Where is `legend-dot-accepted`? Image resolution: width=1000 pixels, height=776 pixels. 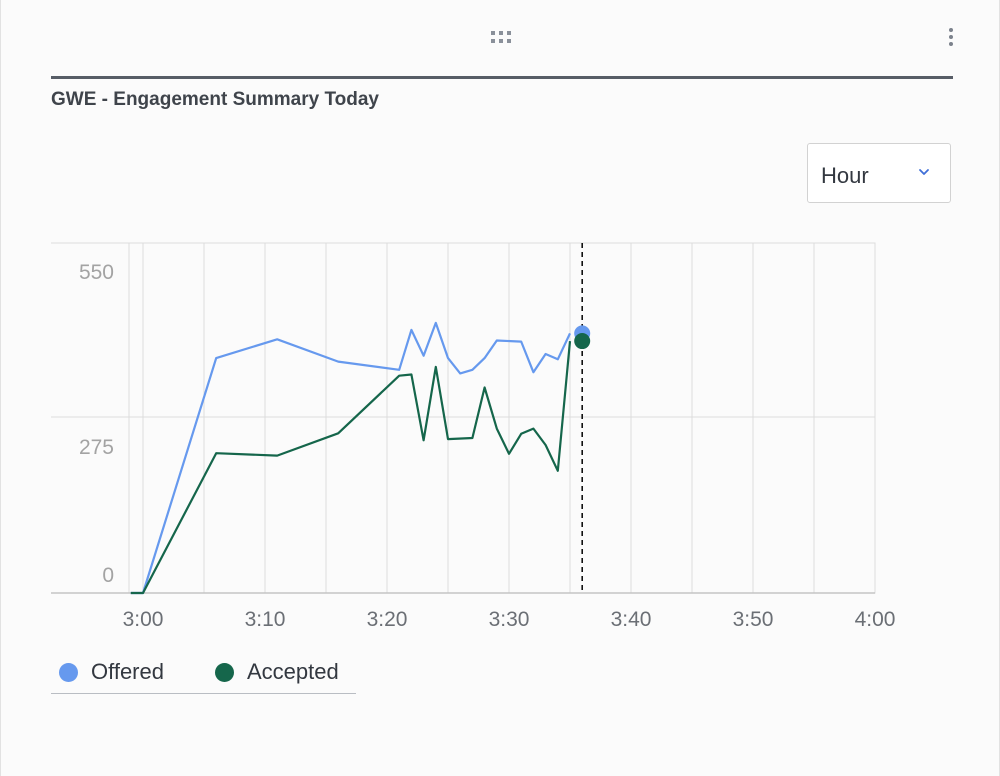
legend-dot-accepted is located at coordinates (224, 672).